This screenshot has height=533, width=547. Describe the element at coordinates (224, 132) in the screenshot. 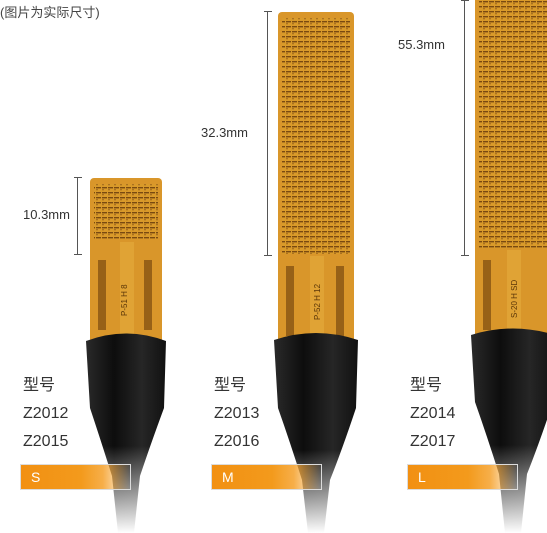

I see `length-label-m: 32.3mm` at that location.